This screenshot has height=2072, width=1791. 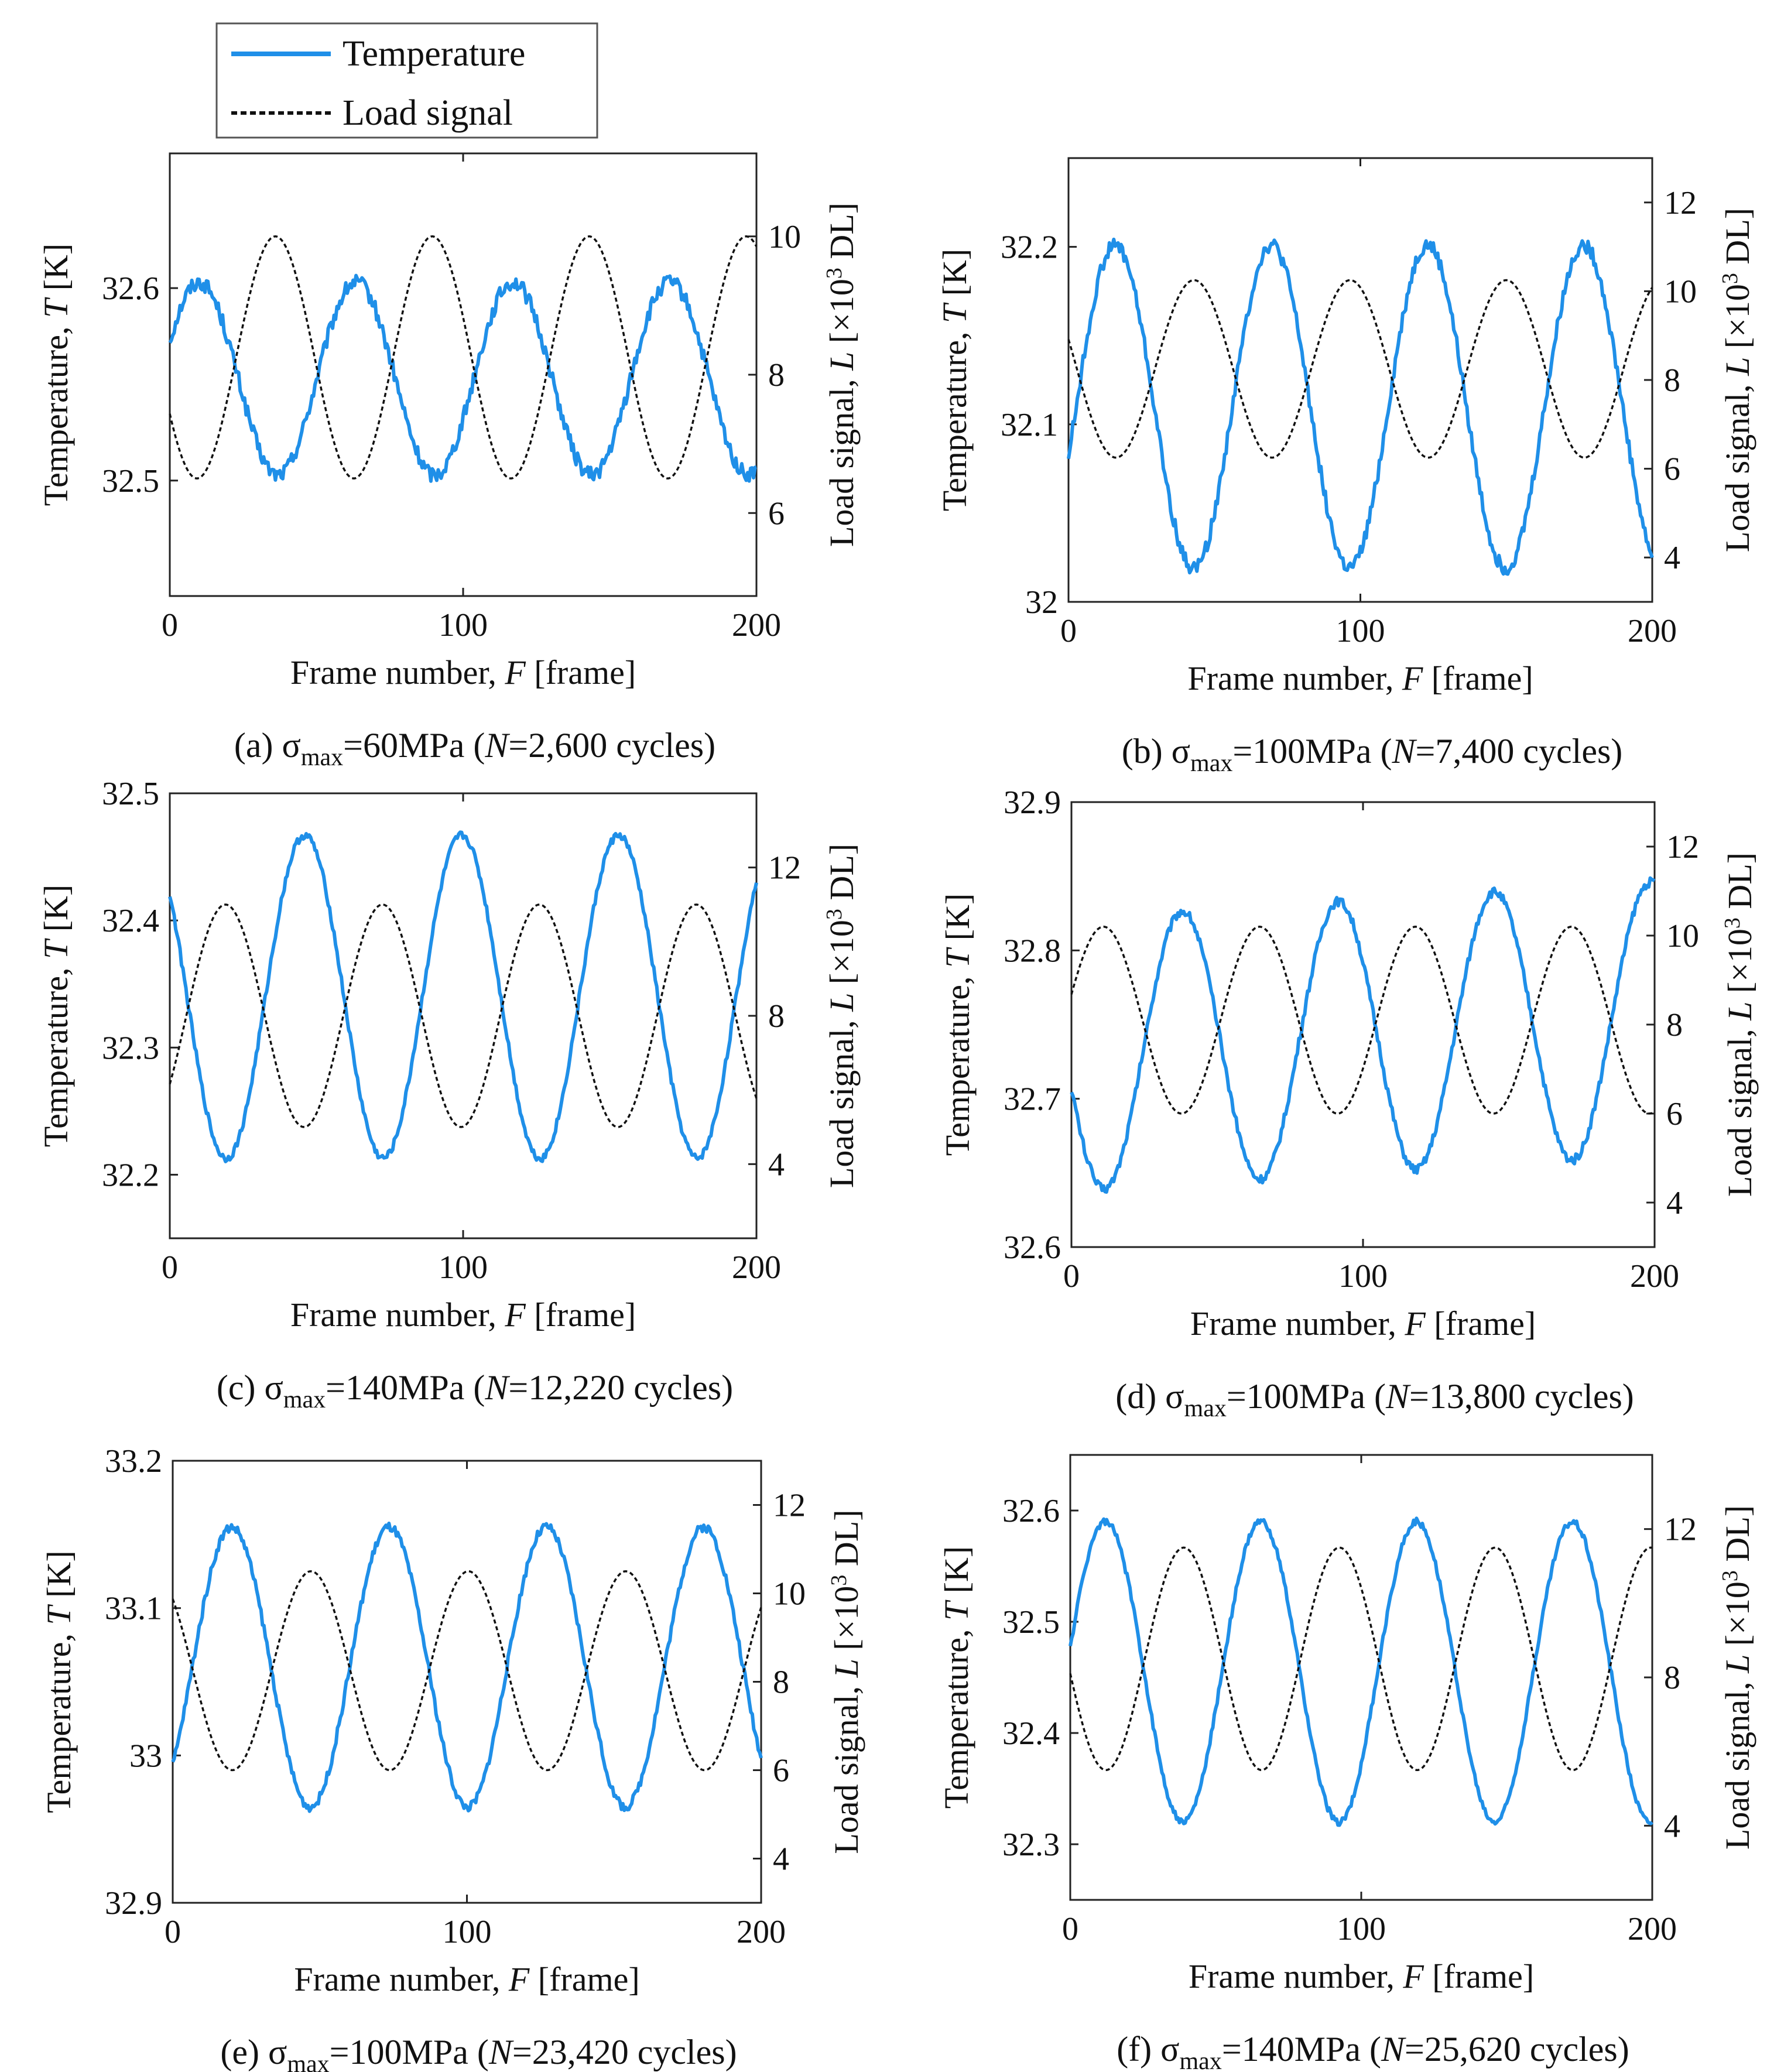 What do you see at coordinates (428, 113) in the screenshot?
I see `legend-load-label: Load signal` at bounding box center [428, 113].